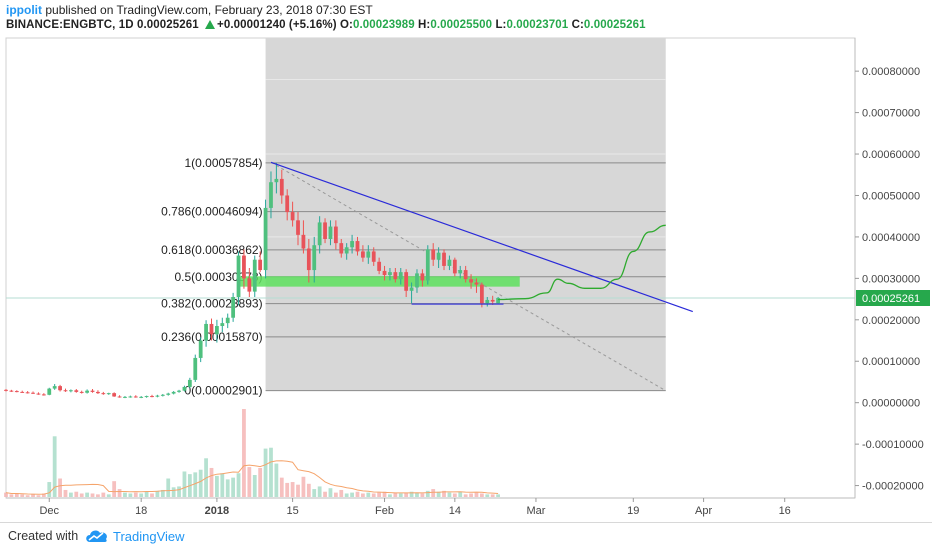 This screenshot has height=551, width=932. What do you see at coordinates (379, 281) in the screenshot?
I see `support-zone` at bounding box center [379, 281].